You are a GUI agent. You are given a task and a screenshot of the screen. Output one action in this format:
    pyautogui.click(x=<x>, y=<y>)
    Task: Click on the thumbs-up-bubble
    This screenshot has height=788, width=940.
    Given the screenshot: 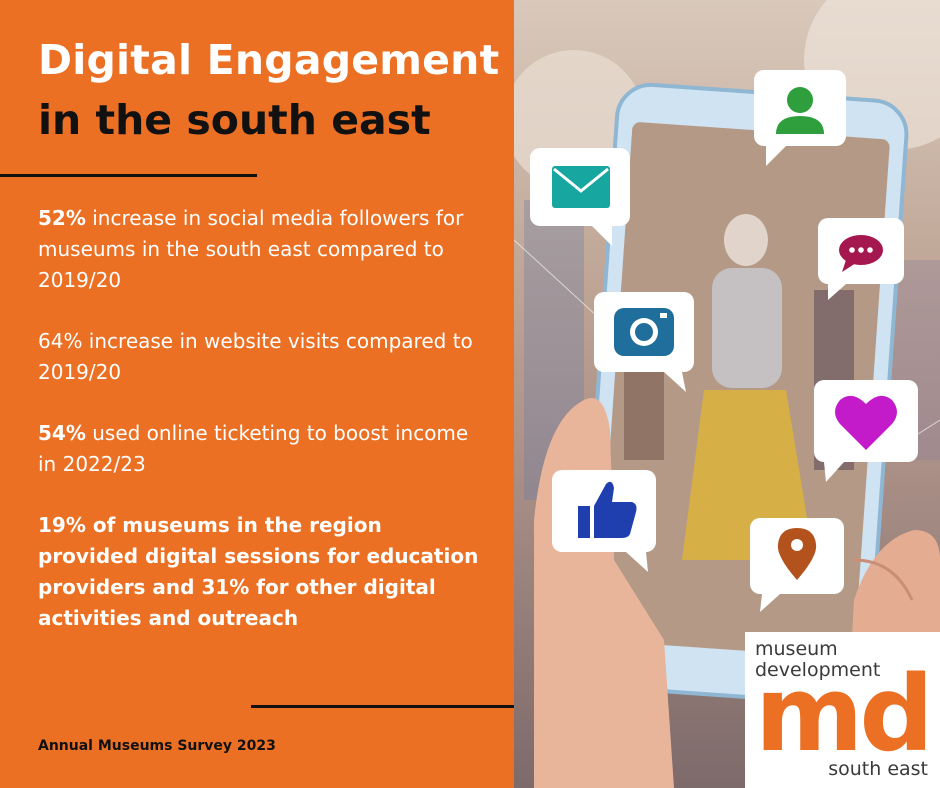 What is the action you would take?
    pyautogui.click(x=604, y=521)
    